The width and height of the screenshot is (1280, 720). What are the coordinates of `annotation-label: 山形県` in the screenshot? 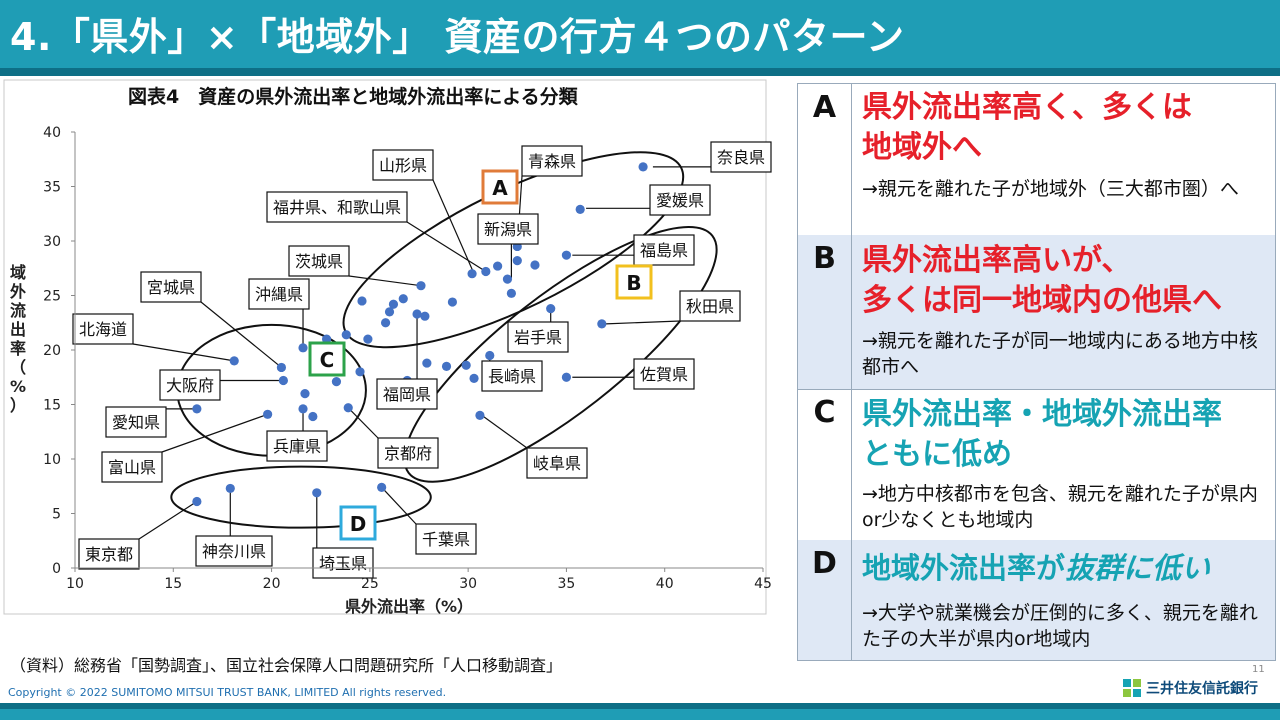 It's located at (403, 165).